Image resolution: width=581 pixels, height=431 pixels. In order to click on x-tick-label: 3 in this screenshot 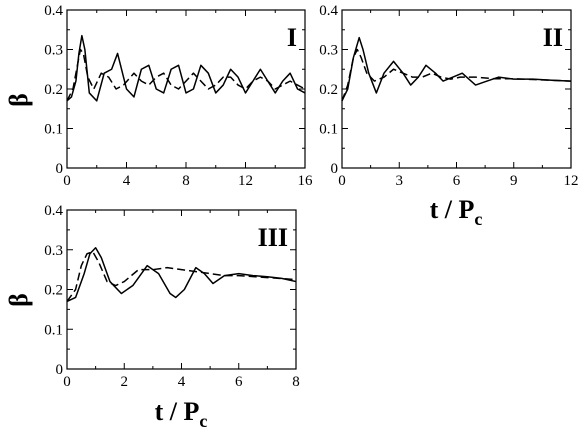, I will do `click(400, 181)`.